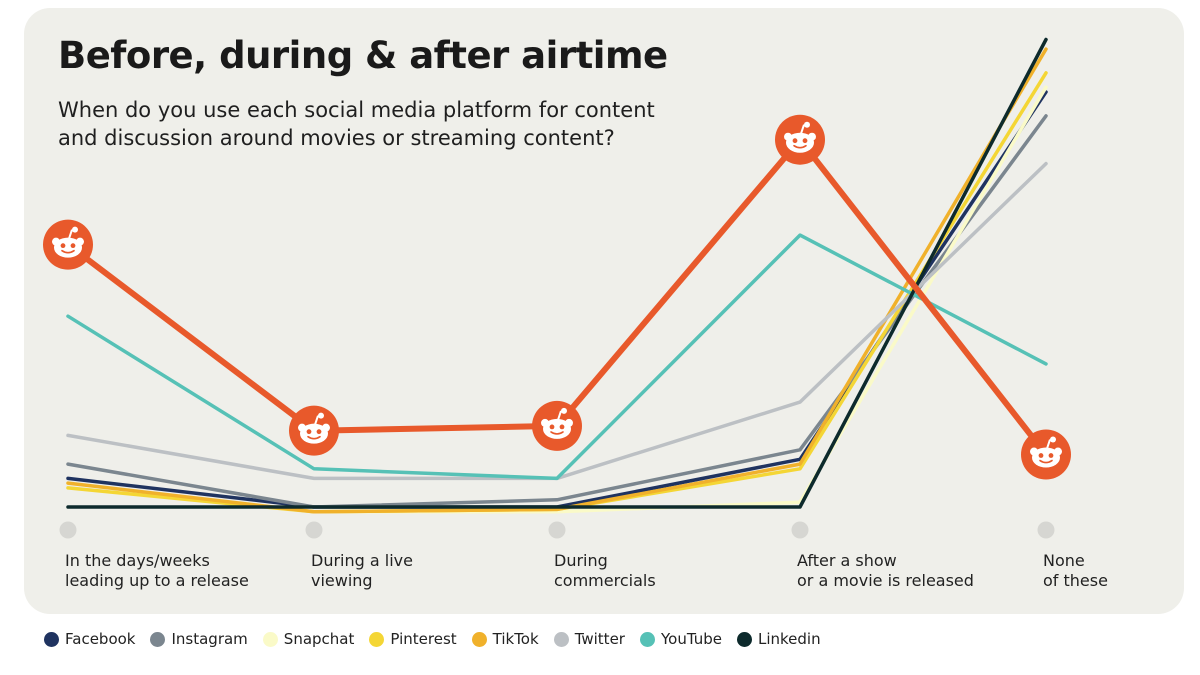 This screenshot has height=675, width=1200. Describe the element at coordinates (605, 570) in the screenshot. I see `category-label-2: During commercials` at that location.